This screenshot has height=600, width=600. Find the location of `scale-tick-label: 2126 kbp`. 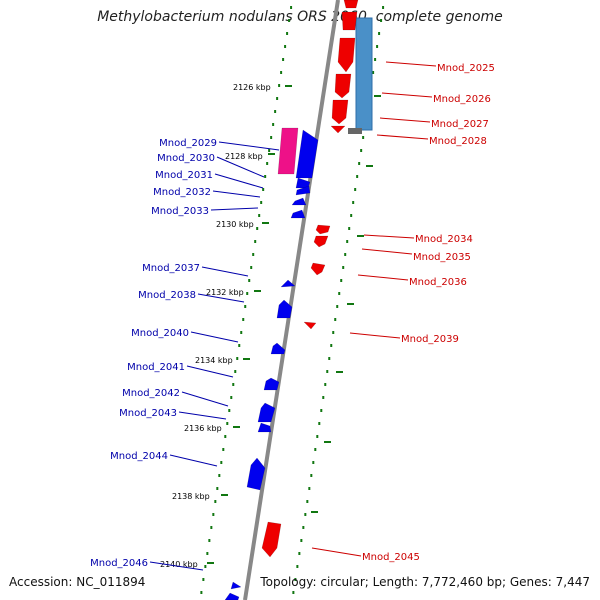

scale-tick-label: 2126 kbp is located at coordinates (252, 87).